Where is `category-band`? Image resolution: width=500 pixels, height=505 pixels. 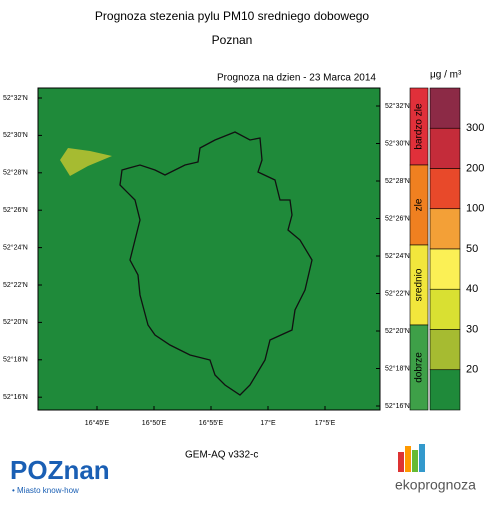
category-band is located at coordinates (419, 367).